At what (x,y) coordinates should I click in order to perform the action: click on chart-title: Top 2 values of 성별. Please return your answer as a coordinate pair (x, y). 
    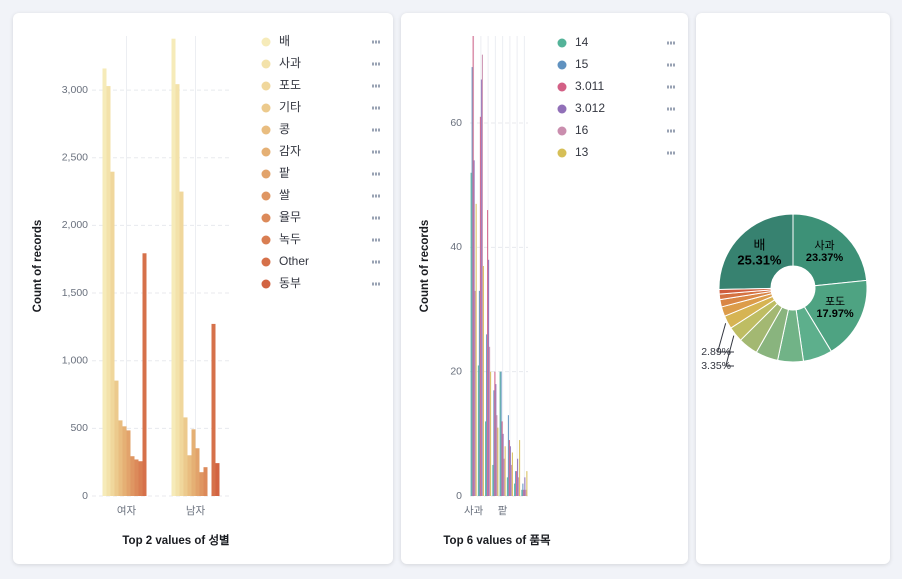
    Looking at the image, I should click on (175, 540).